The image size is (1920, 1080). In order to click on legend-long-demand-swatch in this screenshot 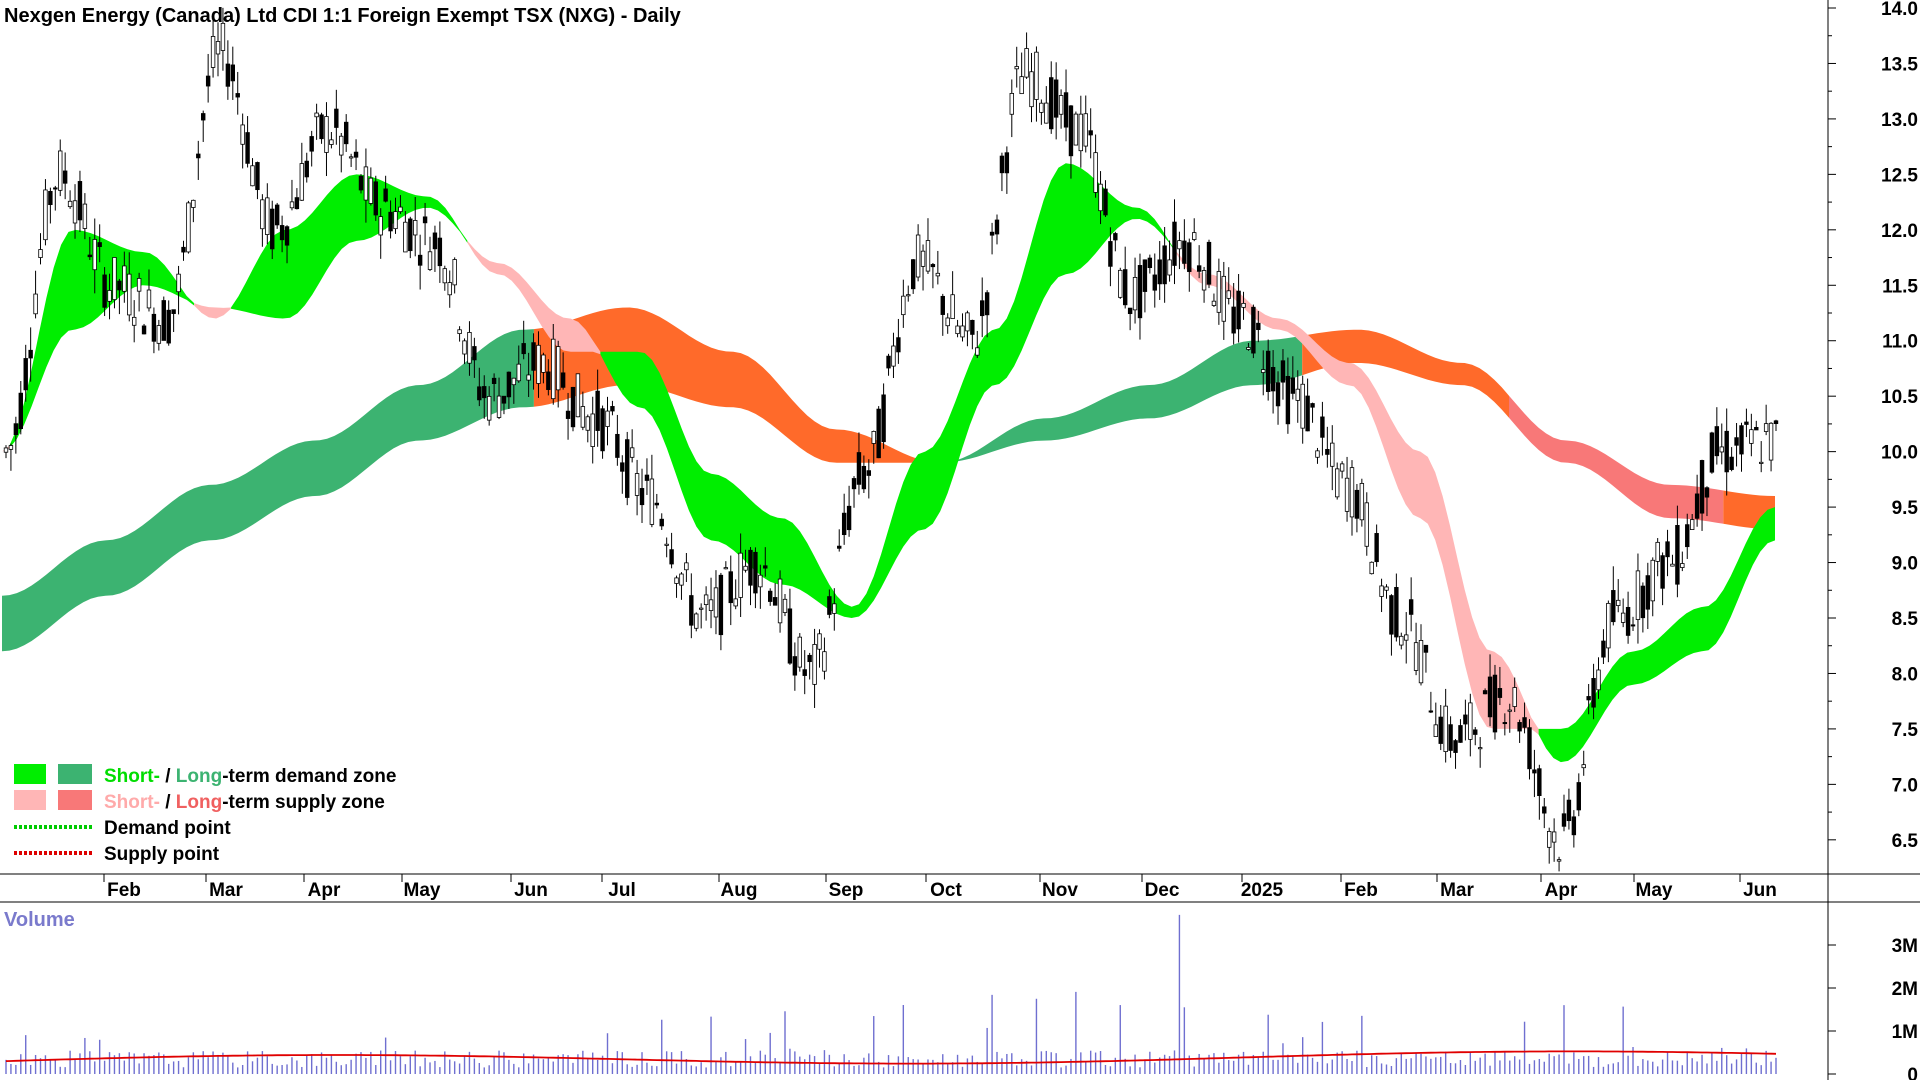, I will do `click(75, 774)`.